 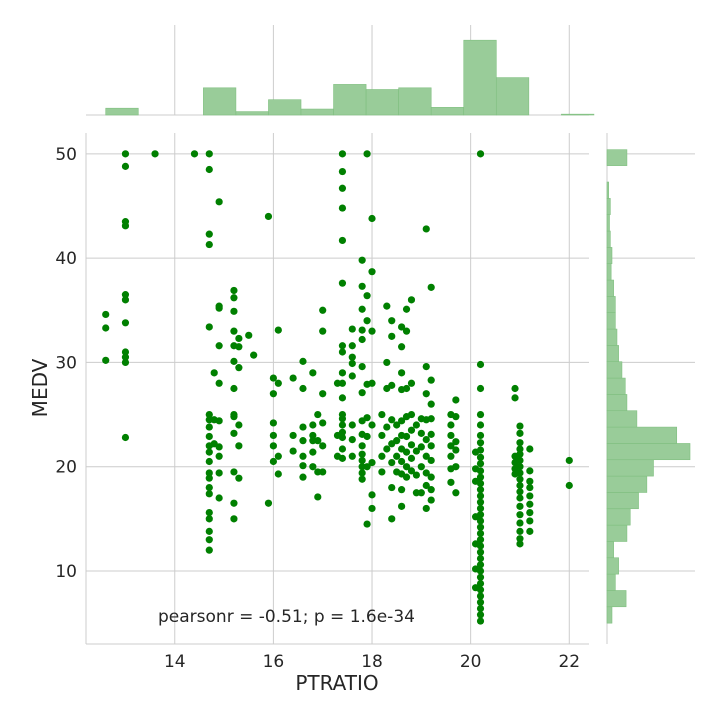 What do you see at coordinates (66, 363) in the screenshot?
I see `y-tick-labels: 10 20 30 40 50` at bounding box center [66, 363].